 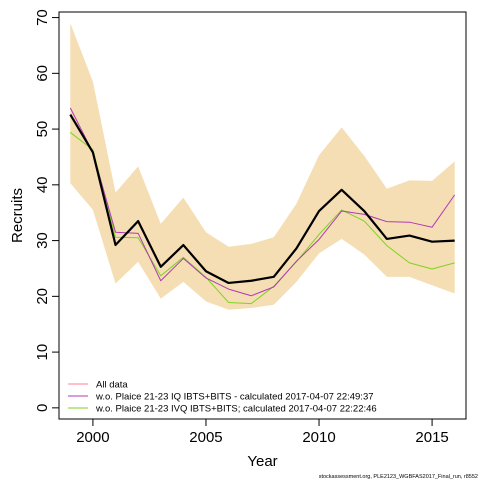 What do you see at coordinates (318, 437) in the screenshot?
I see `x-tick-label: 2010` at bounding box center [318, 437].